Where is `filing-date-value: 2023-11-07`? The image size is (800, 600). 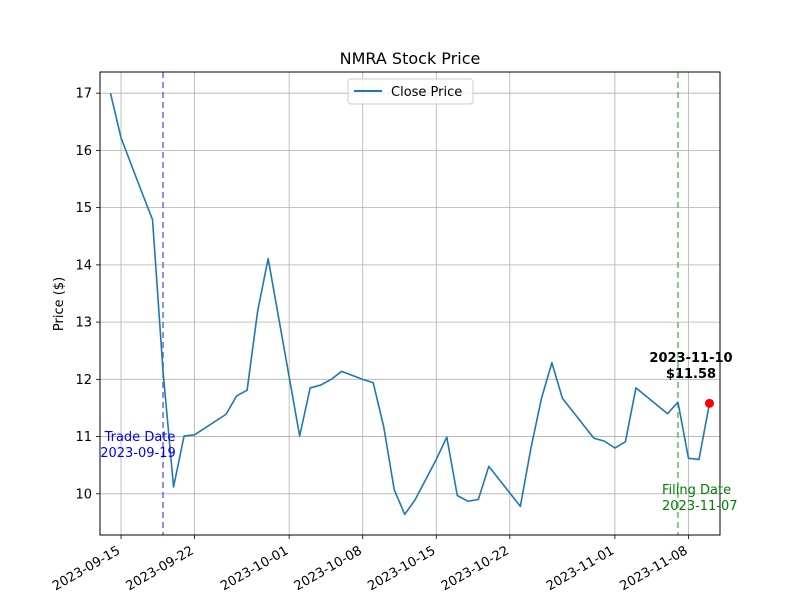 filing-date-value: 2023-11-07 is located at coordinates (700, 506).